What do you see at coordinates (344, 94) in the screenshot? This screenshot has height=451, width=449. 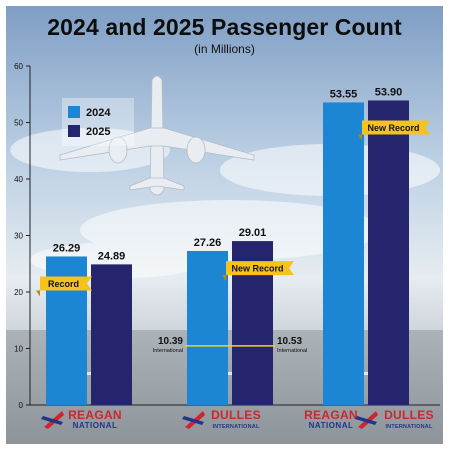 I see `bar-value-label: 53.55` at bounding box center [344, 94].